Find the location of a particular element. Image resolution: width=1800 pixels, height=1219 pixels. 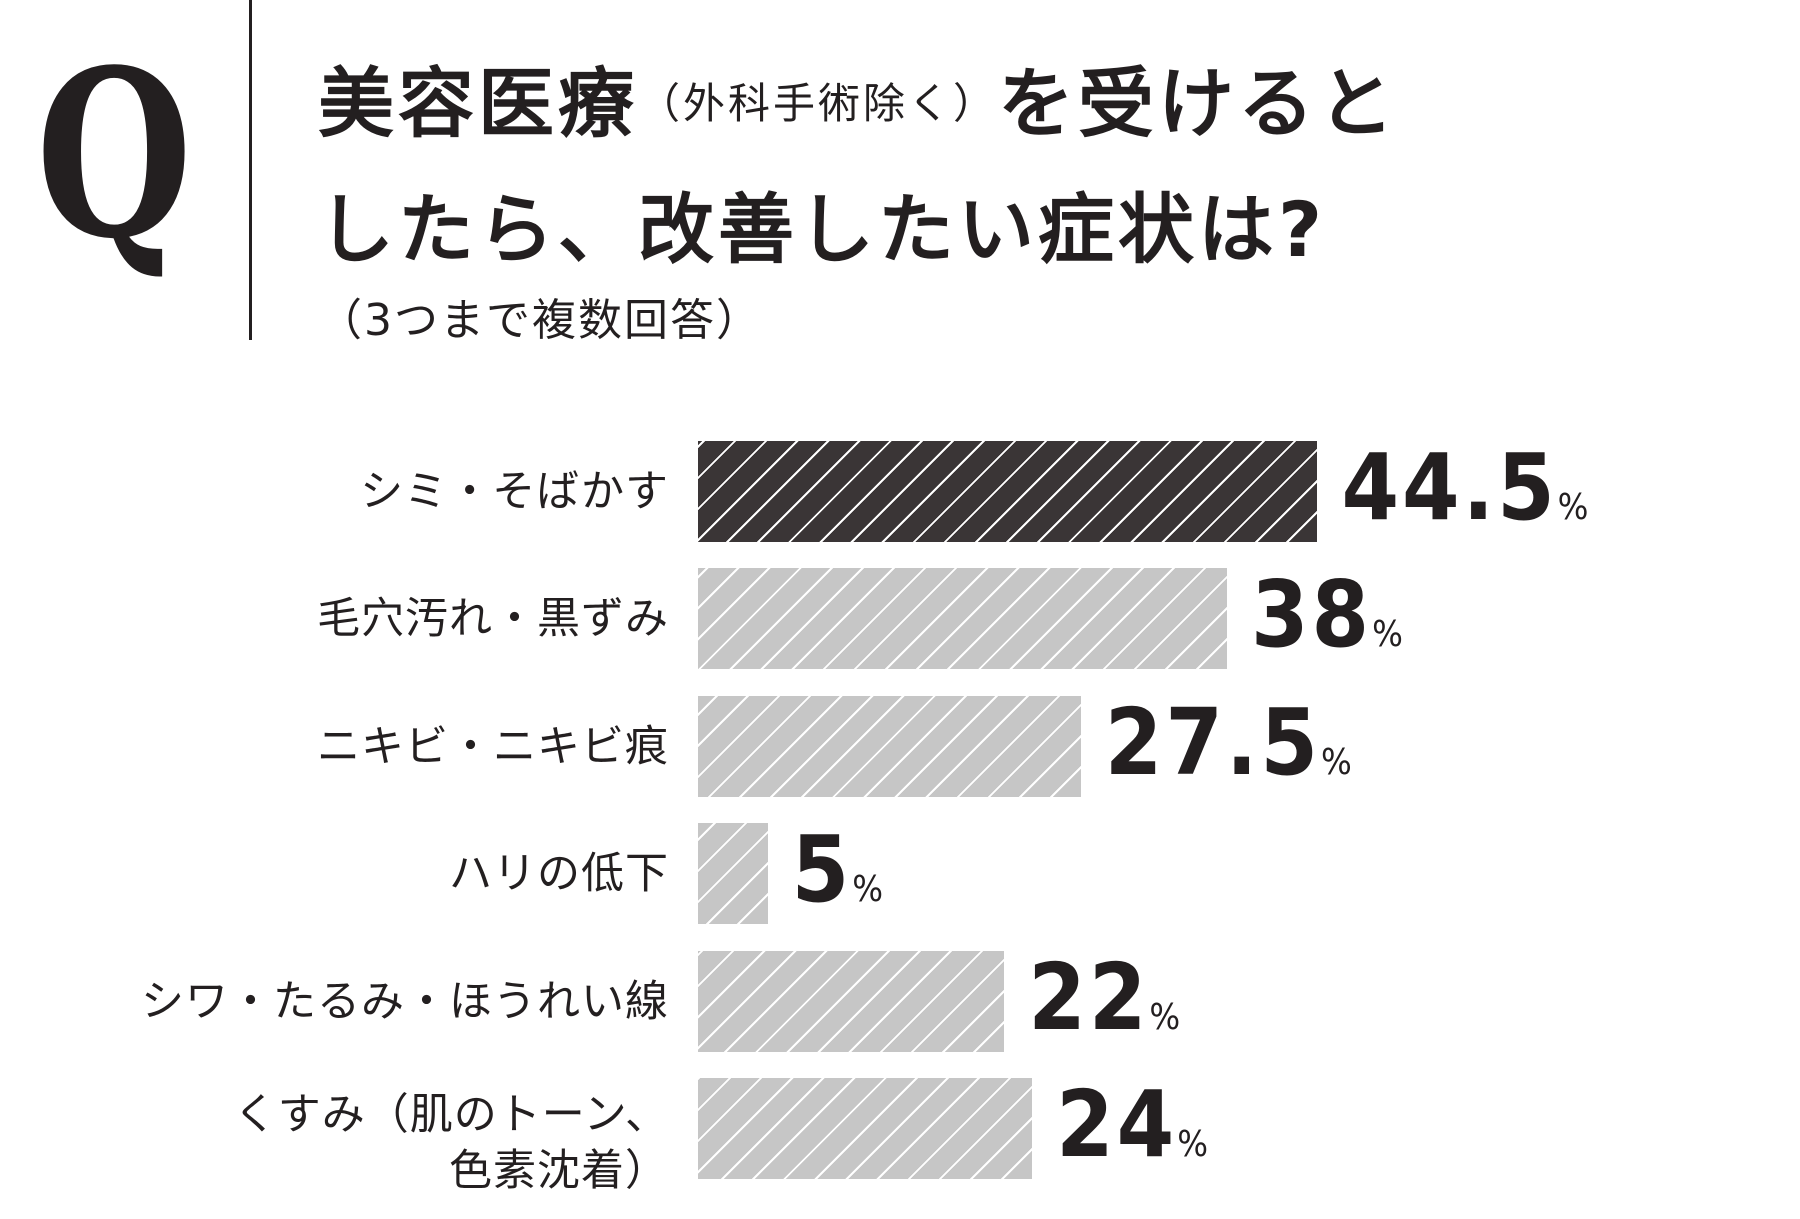

value-label: 44.5% is located at coordinates (1464, 497).